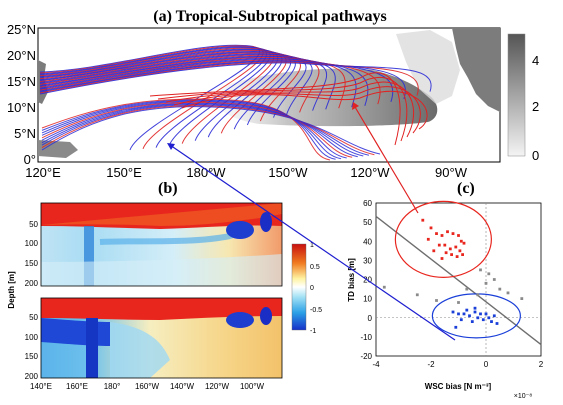 Image resolution: width=563 pixels, height=405 pixels. I want to click on lon-tick: 180°, so click(112, 386).